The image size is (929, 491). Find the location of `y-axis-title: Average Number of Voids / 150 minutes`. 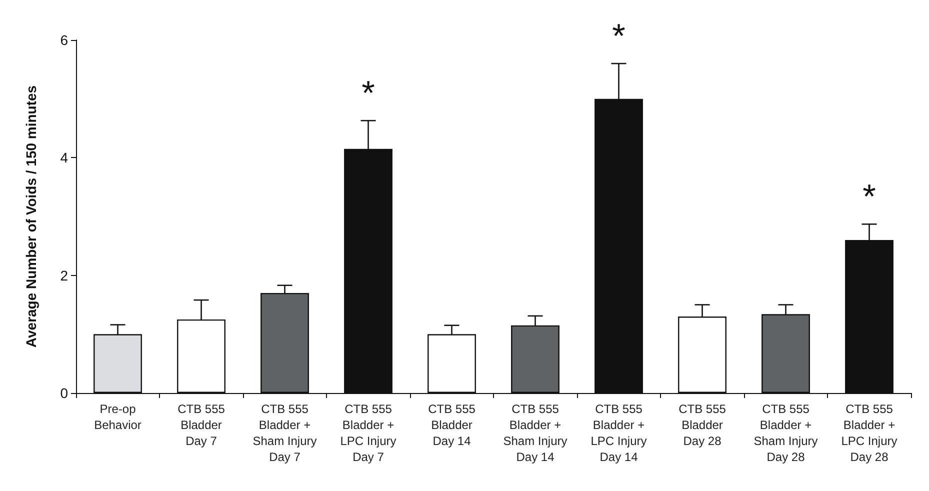

y-axis-title: Average Number of Voids / 150 minutes is located at coordinates (31, 216).